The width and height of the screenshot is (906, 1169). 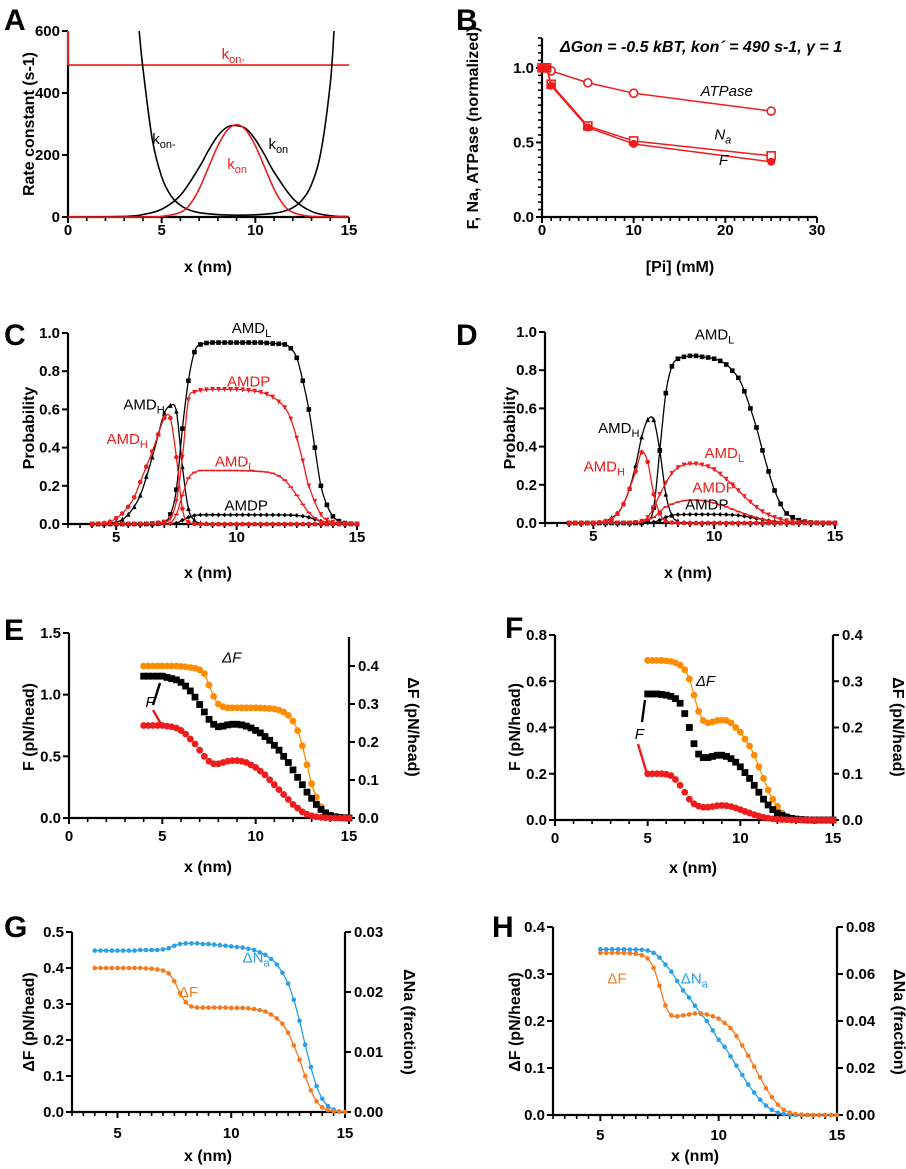 What do you see at coordinates (268, 334) in the screenshot?
I see `annotation-subscript: L` at bounding box center [268, 334].